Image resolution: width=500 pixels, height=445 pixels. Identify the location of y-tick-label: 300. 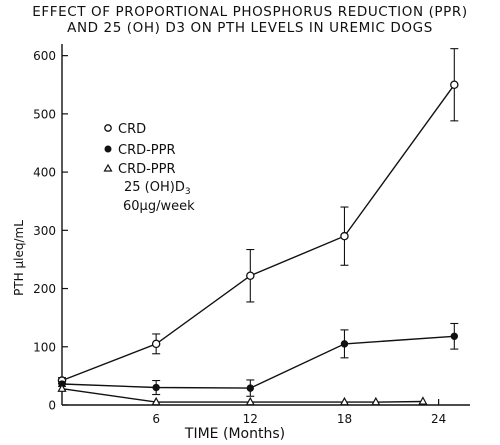
(44, 231).